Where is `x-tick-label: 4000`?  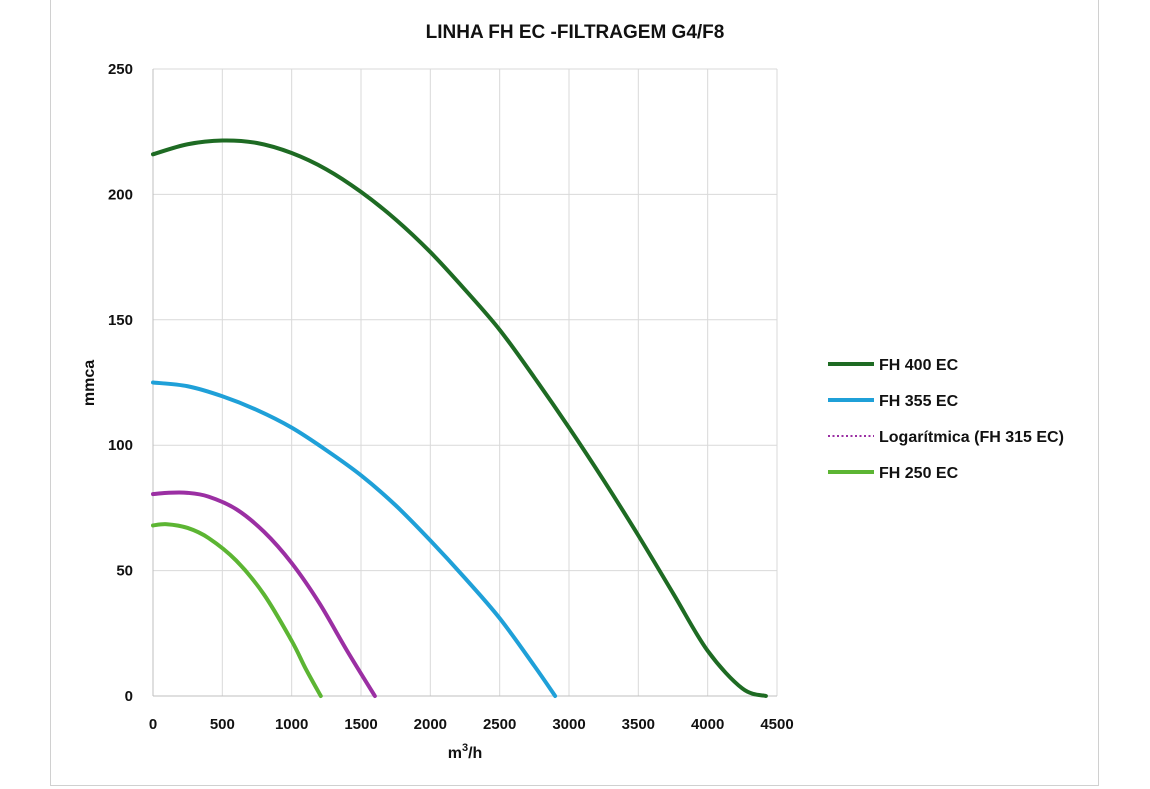 x-tick-label: 4000 is located at coordinates (707, 724).